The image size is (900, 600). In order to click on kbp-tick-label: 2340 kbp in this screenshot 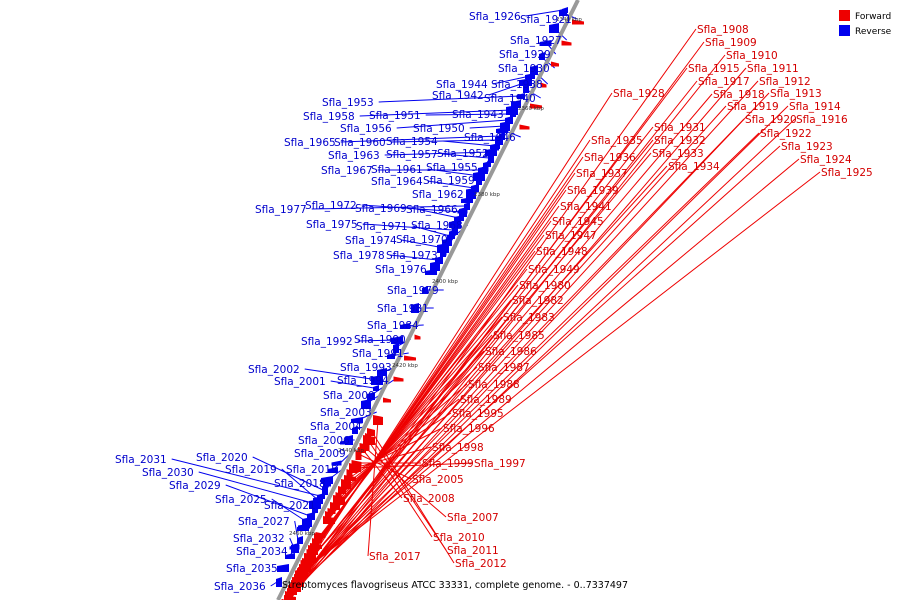, I will do `click(569, 20)`.